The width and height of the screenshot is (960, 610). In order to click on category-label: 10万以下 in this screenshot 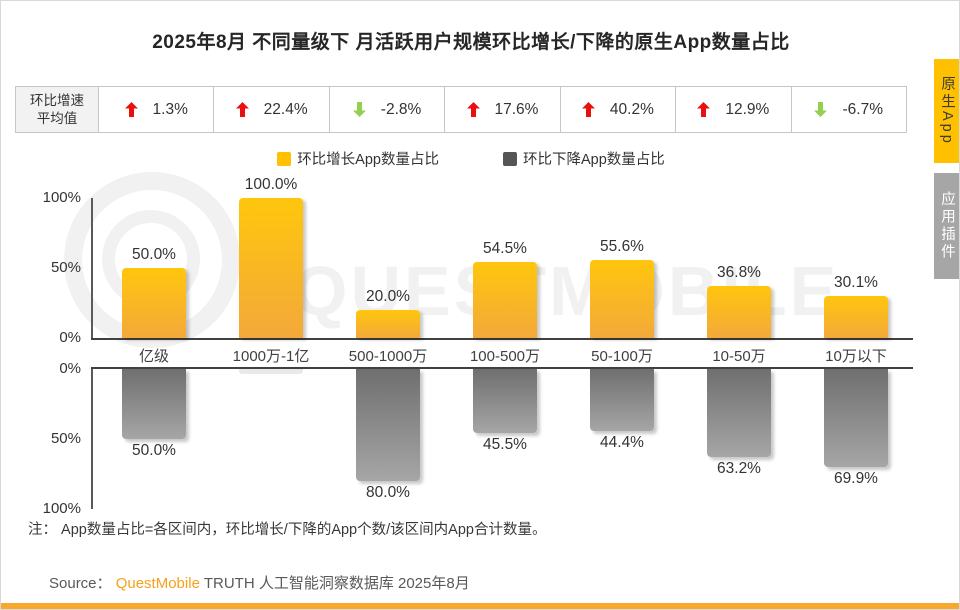, I will do `click(856, 356)`.